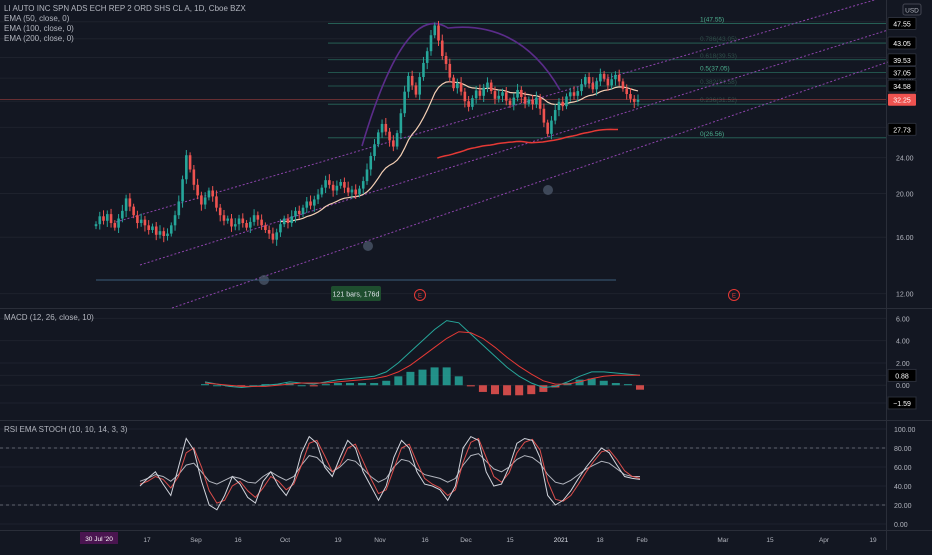 This screenshot has width=932, height=555. I want to click on price-label: 39.53, so click(902, 61).